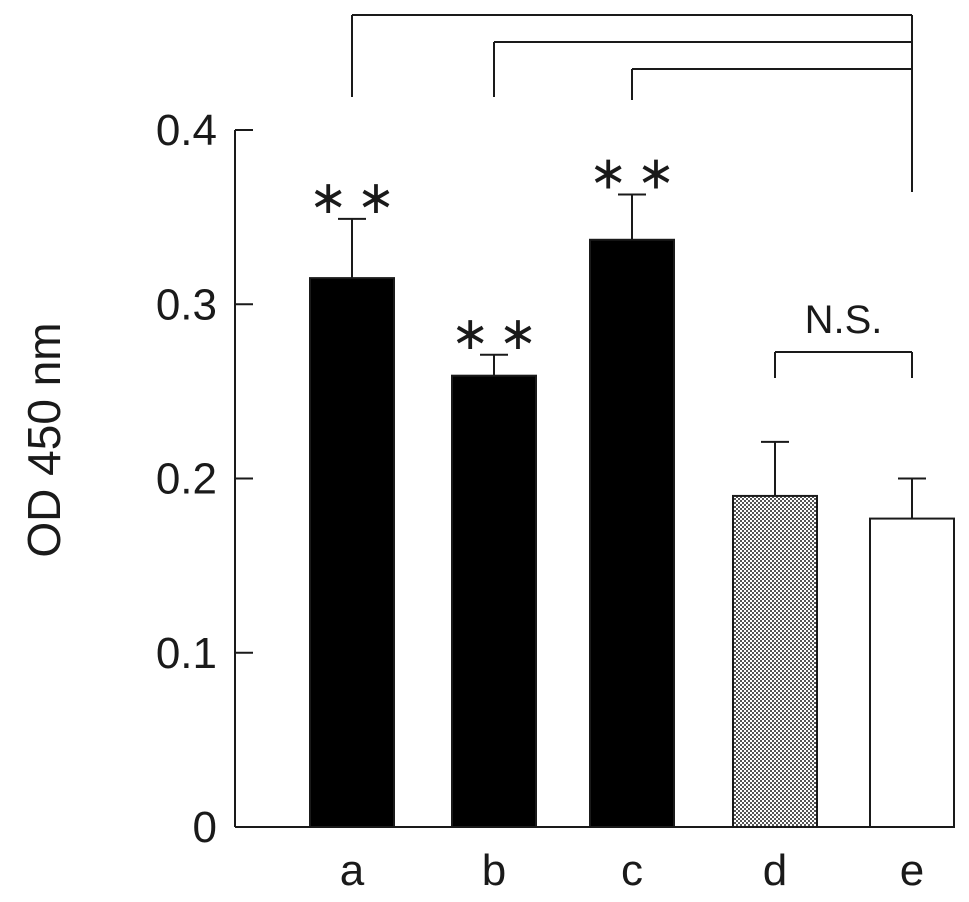 The height and width of the screenshot is (902, 969). Describe the element at coordinates (186, 479) in the screenshot. I see `y-tick-label: 0.2` at that location.